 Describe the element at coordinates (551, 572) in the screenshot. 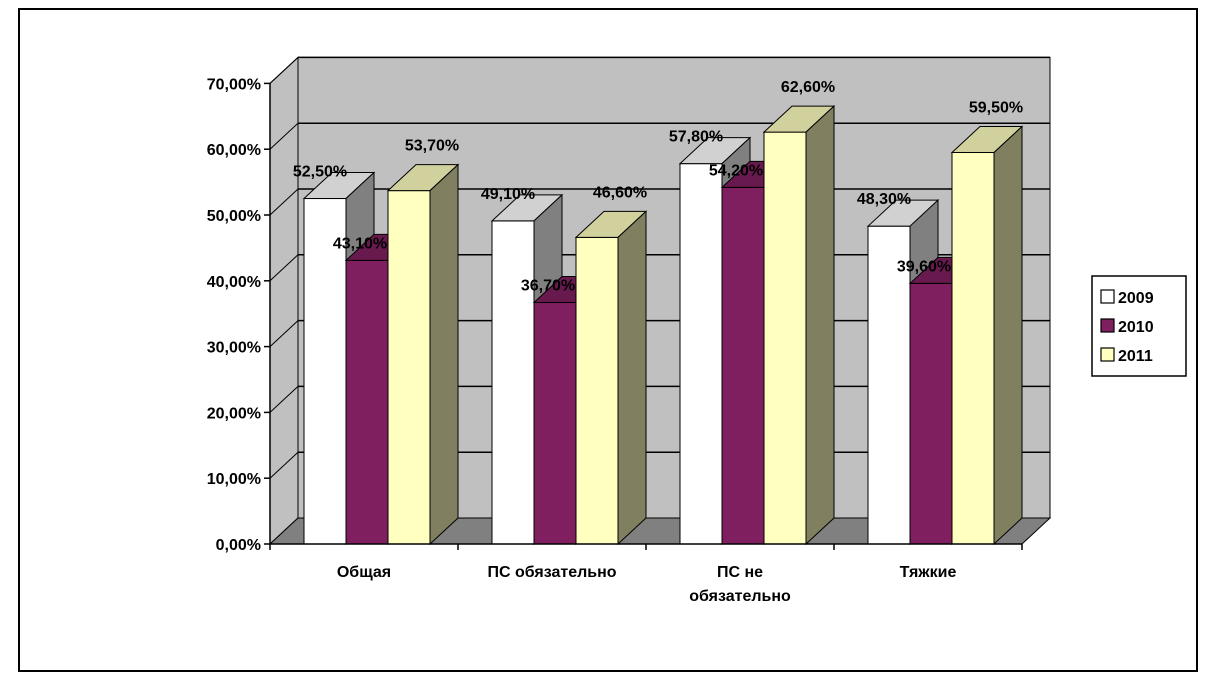

I see `category-label: ПС обязательно` at that location.